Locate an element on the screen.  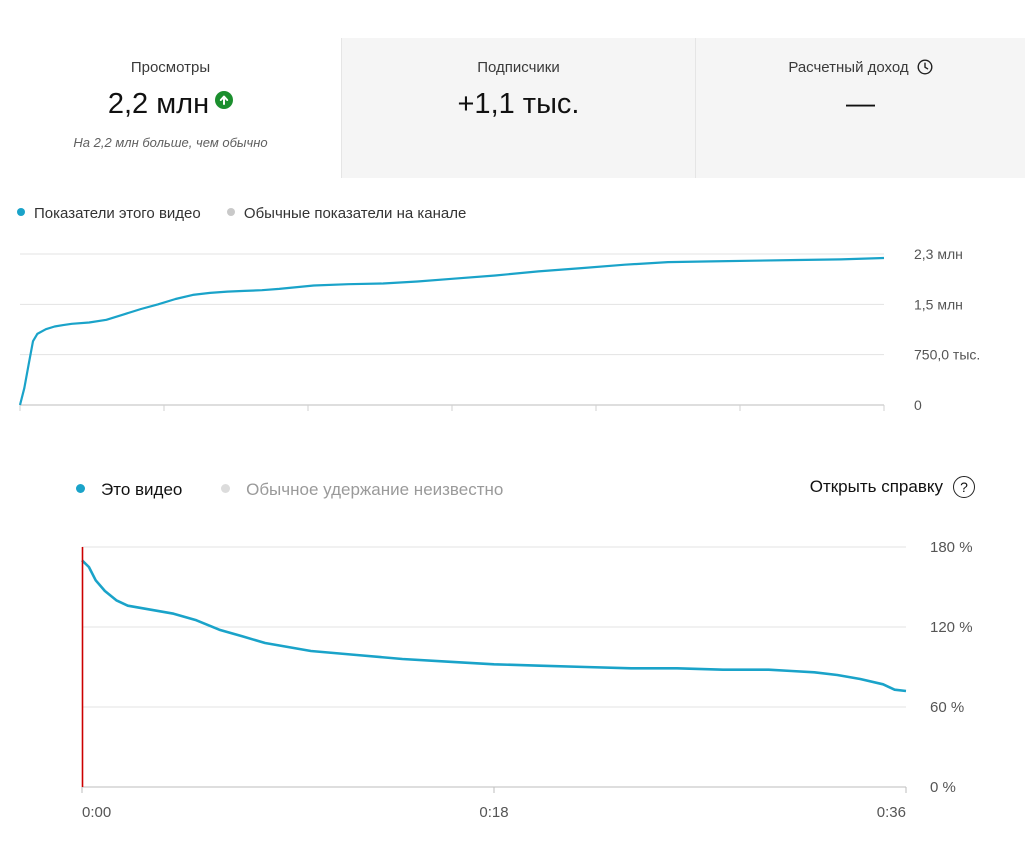
revenue-label-row: Расчетный доход is located at coordinates (860, 69).